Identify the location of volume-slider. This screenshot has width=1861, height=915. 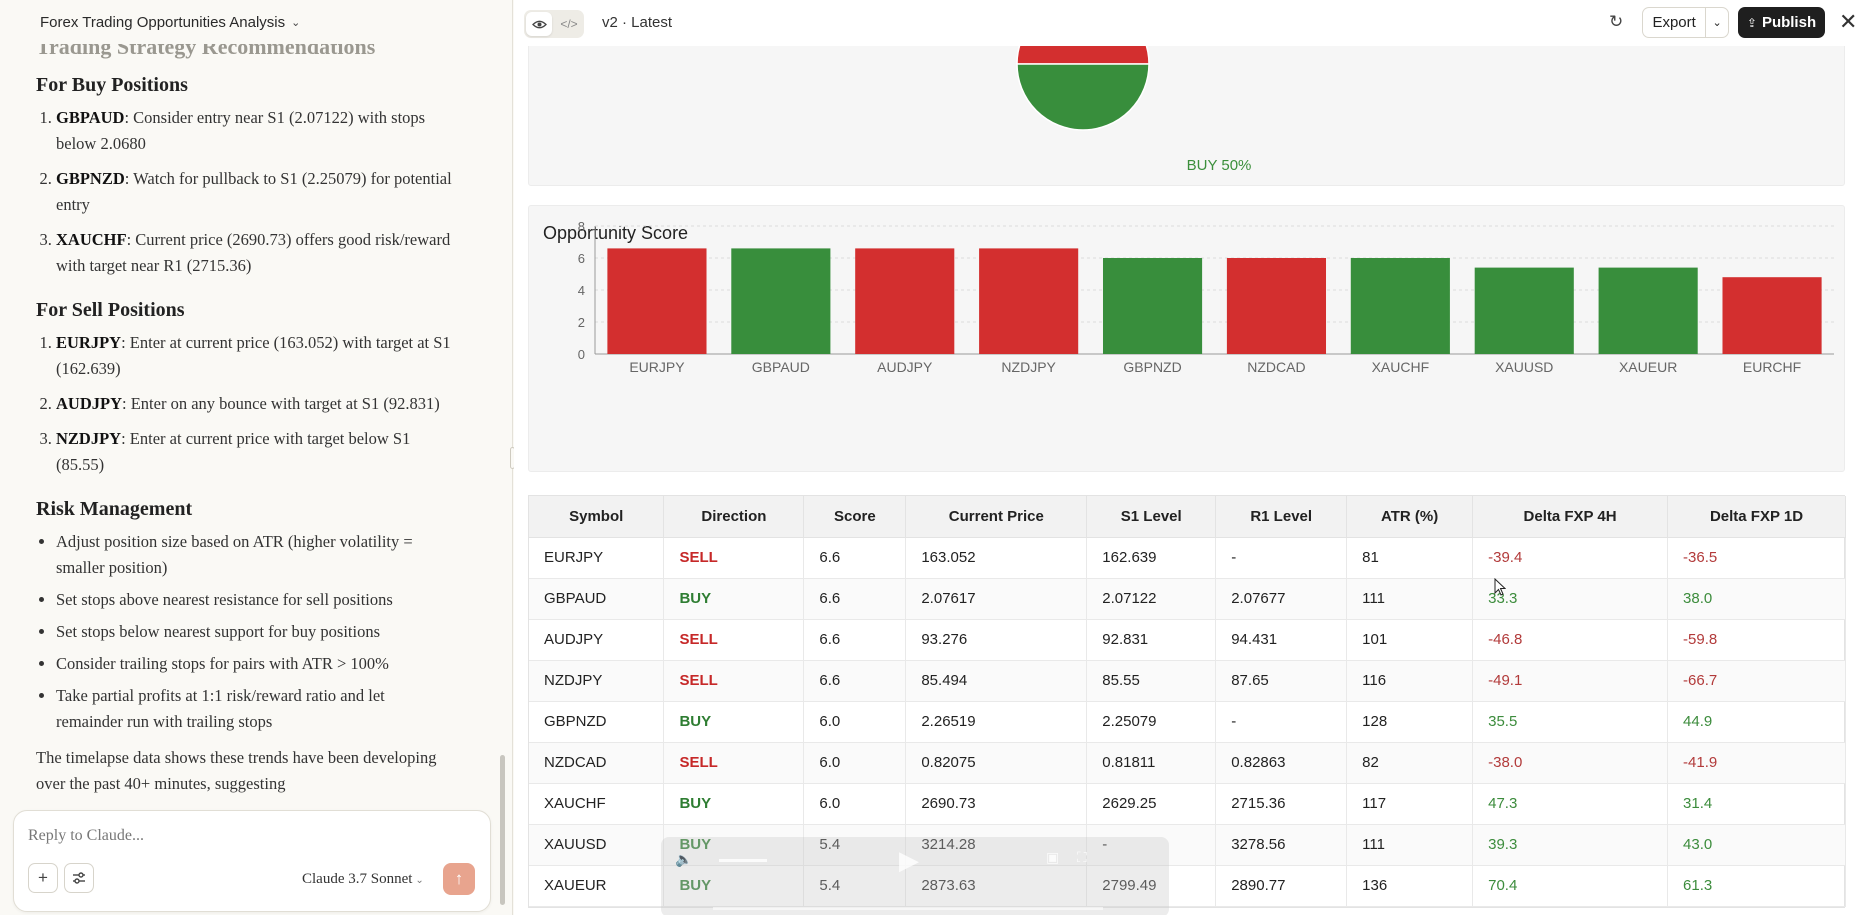
(743, 860).